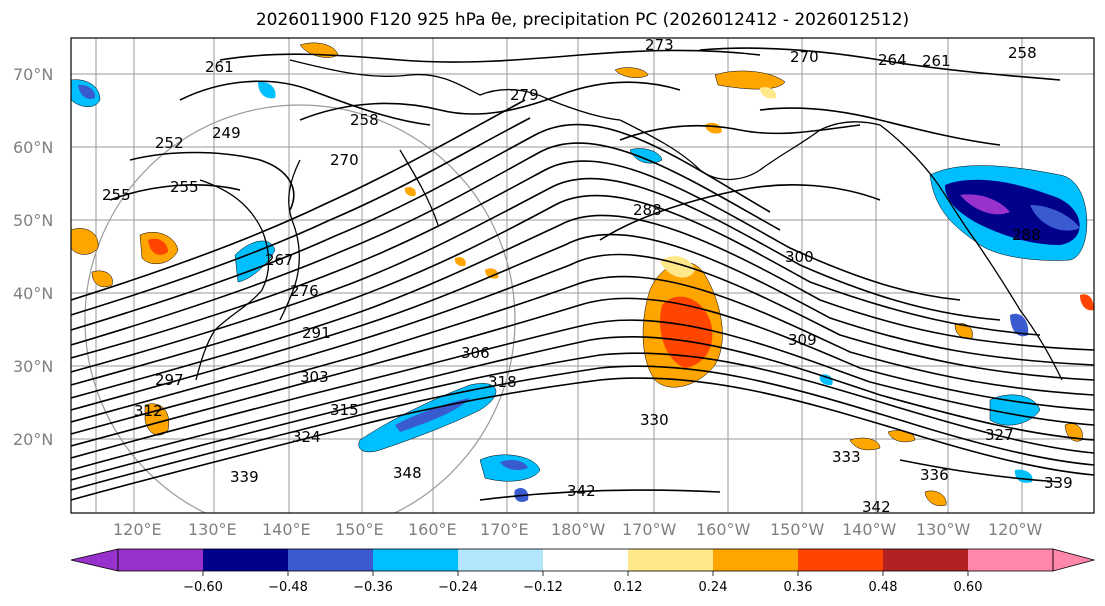 This screenshot has width=1105, height=606. What do you see at coordinates (686, 332) in the screenshot?
I see `positive-precip-core` at bounding box center [686, 332].